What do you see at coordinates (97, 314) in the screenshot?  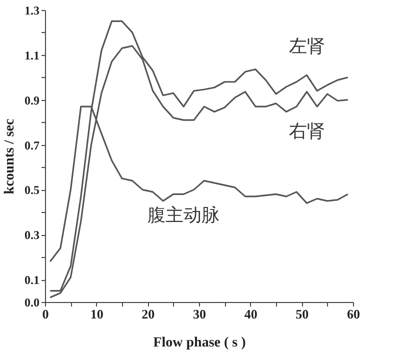 I see `x-tick-label: 10` at bounding box center [97, 314].